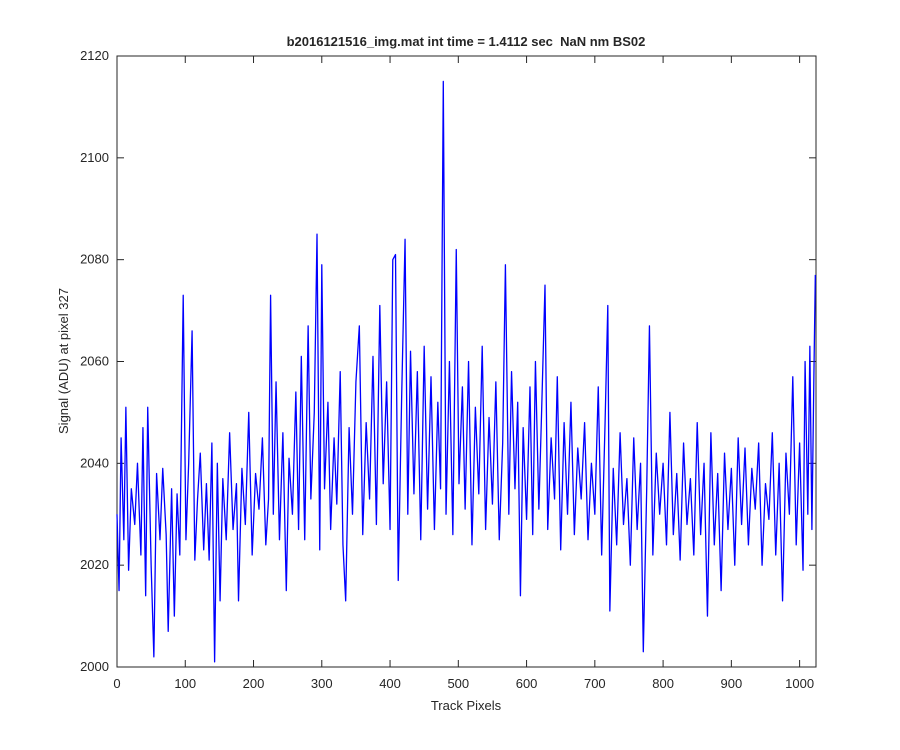 Image resolution: width=900 pixels, height=750 pixels. What do you see at coordinates (94, 157) in the screenshot?
I see `y-tick-label: 2100` at bounding box center [94, 157].